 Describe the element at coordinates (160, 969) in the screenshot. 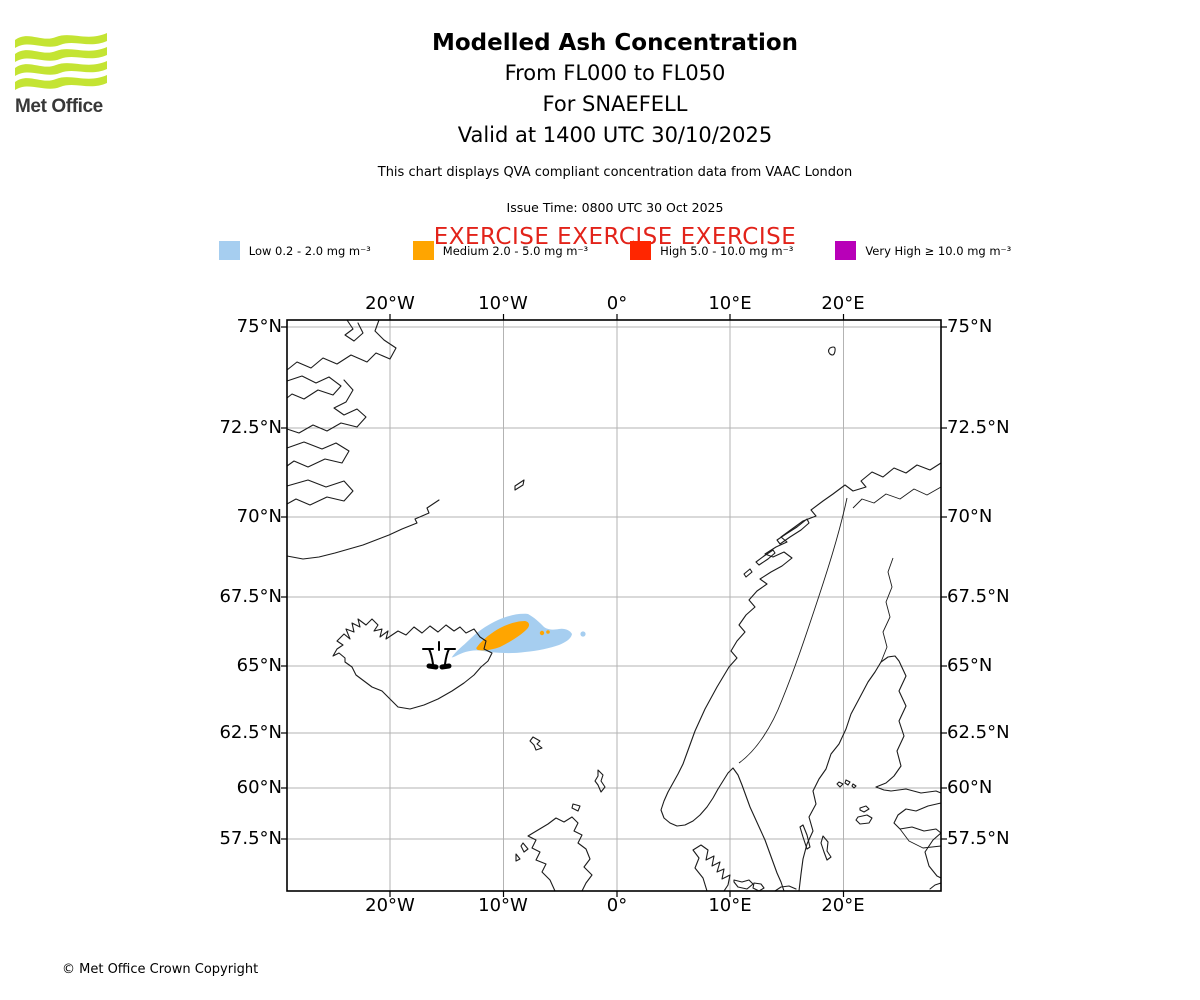

I see `copyright-notice: © Met Office Crown Copyright` at that location.